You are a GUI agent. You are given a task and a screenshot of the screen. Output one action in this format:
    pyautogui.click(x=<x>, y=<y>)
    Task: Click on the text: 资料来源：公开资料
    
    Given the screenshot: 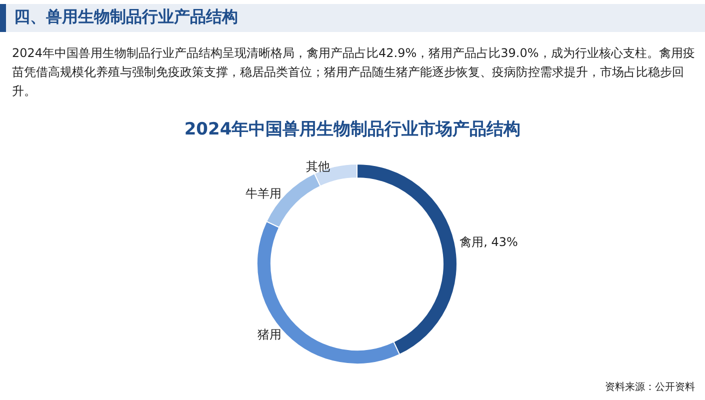 What is the action you would take?
    pyautogui.click(x=650, y=387)
    